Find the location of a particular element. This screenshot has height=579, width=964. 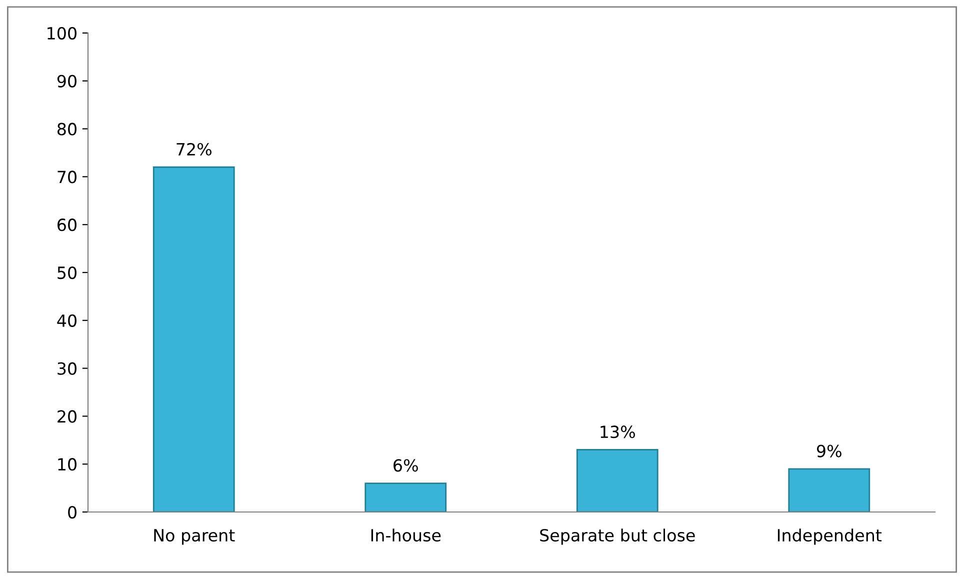

x-tick-label: No parent is located at coordinates (194, 537).